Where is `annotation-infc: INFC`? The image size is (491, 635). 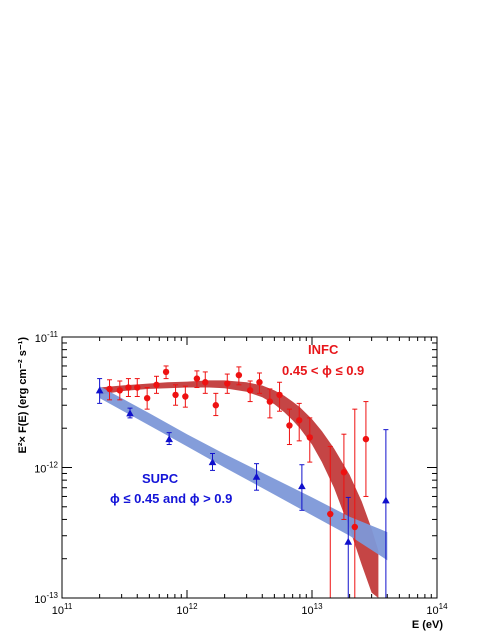 annotation-infc: INFC is located at coordinates (323, 349).